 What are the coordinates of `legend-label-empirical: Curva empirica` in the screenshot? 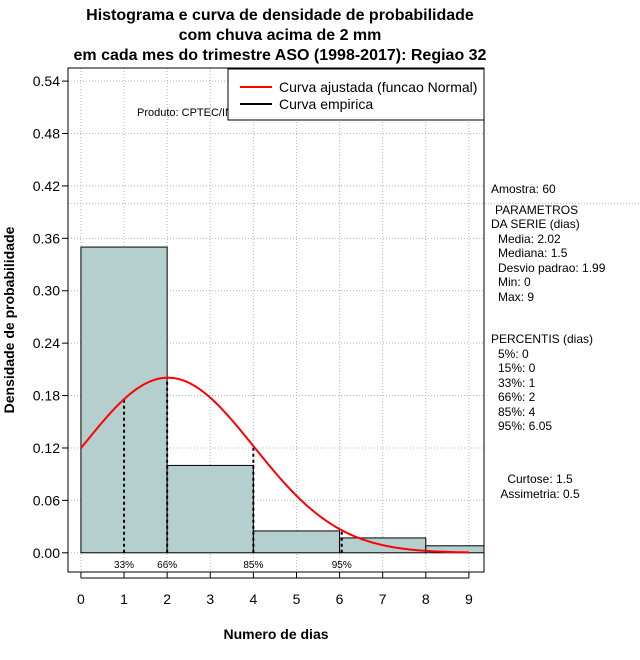 It's located at (326, 104).